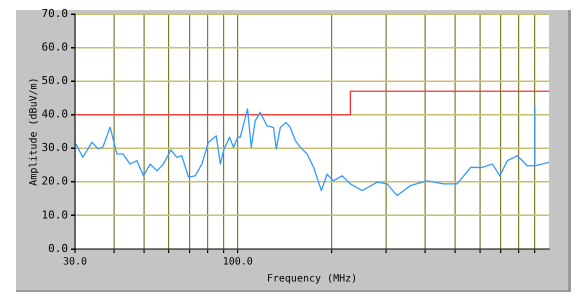  I want to click on y-tick-label: 0.0, so click(58, 248).